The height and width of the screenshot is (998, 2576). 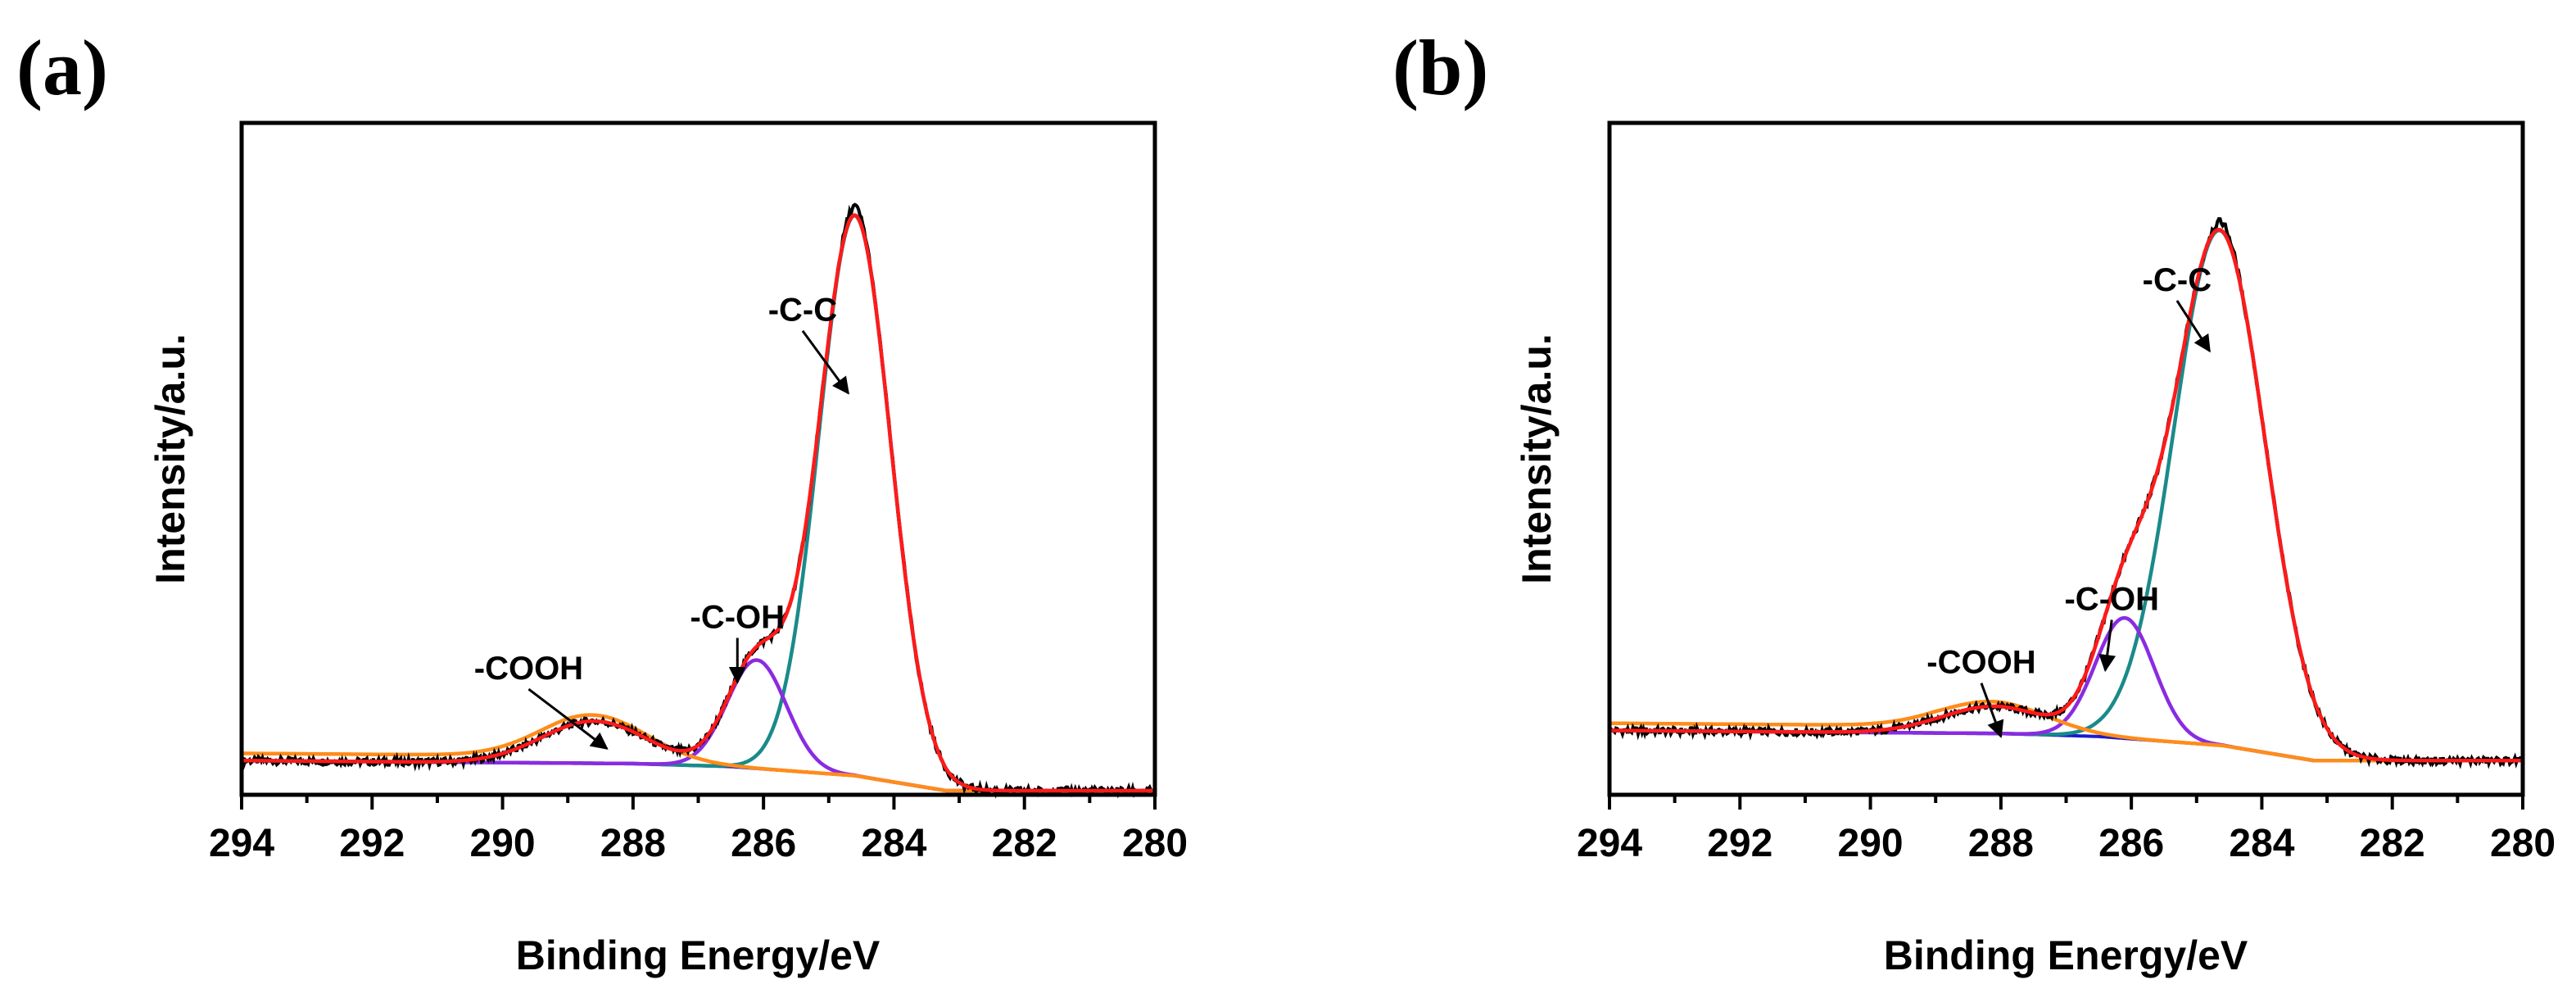 What do you see at coordinates (62, 67) in the screenshot?
I see `panel-label-a: (a)` at bounding box center [62, 67].